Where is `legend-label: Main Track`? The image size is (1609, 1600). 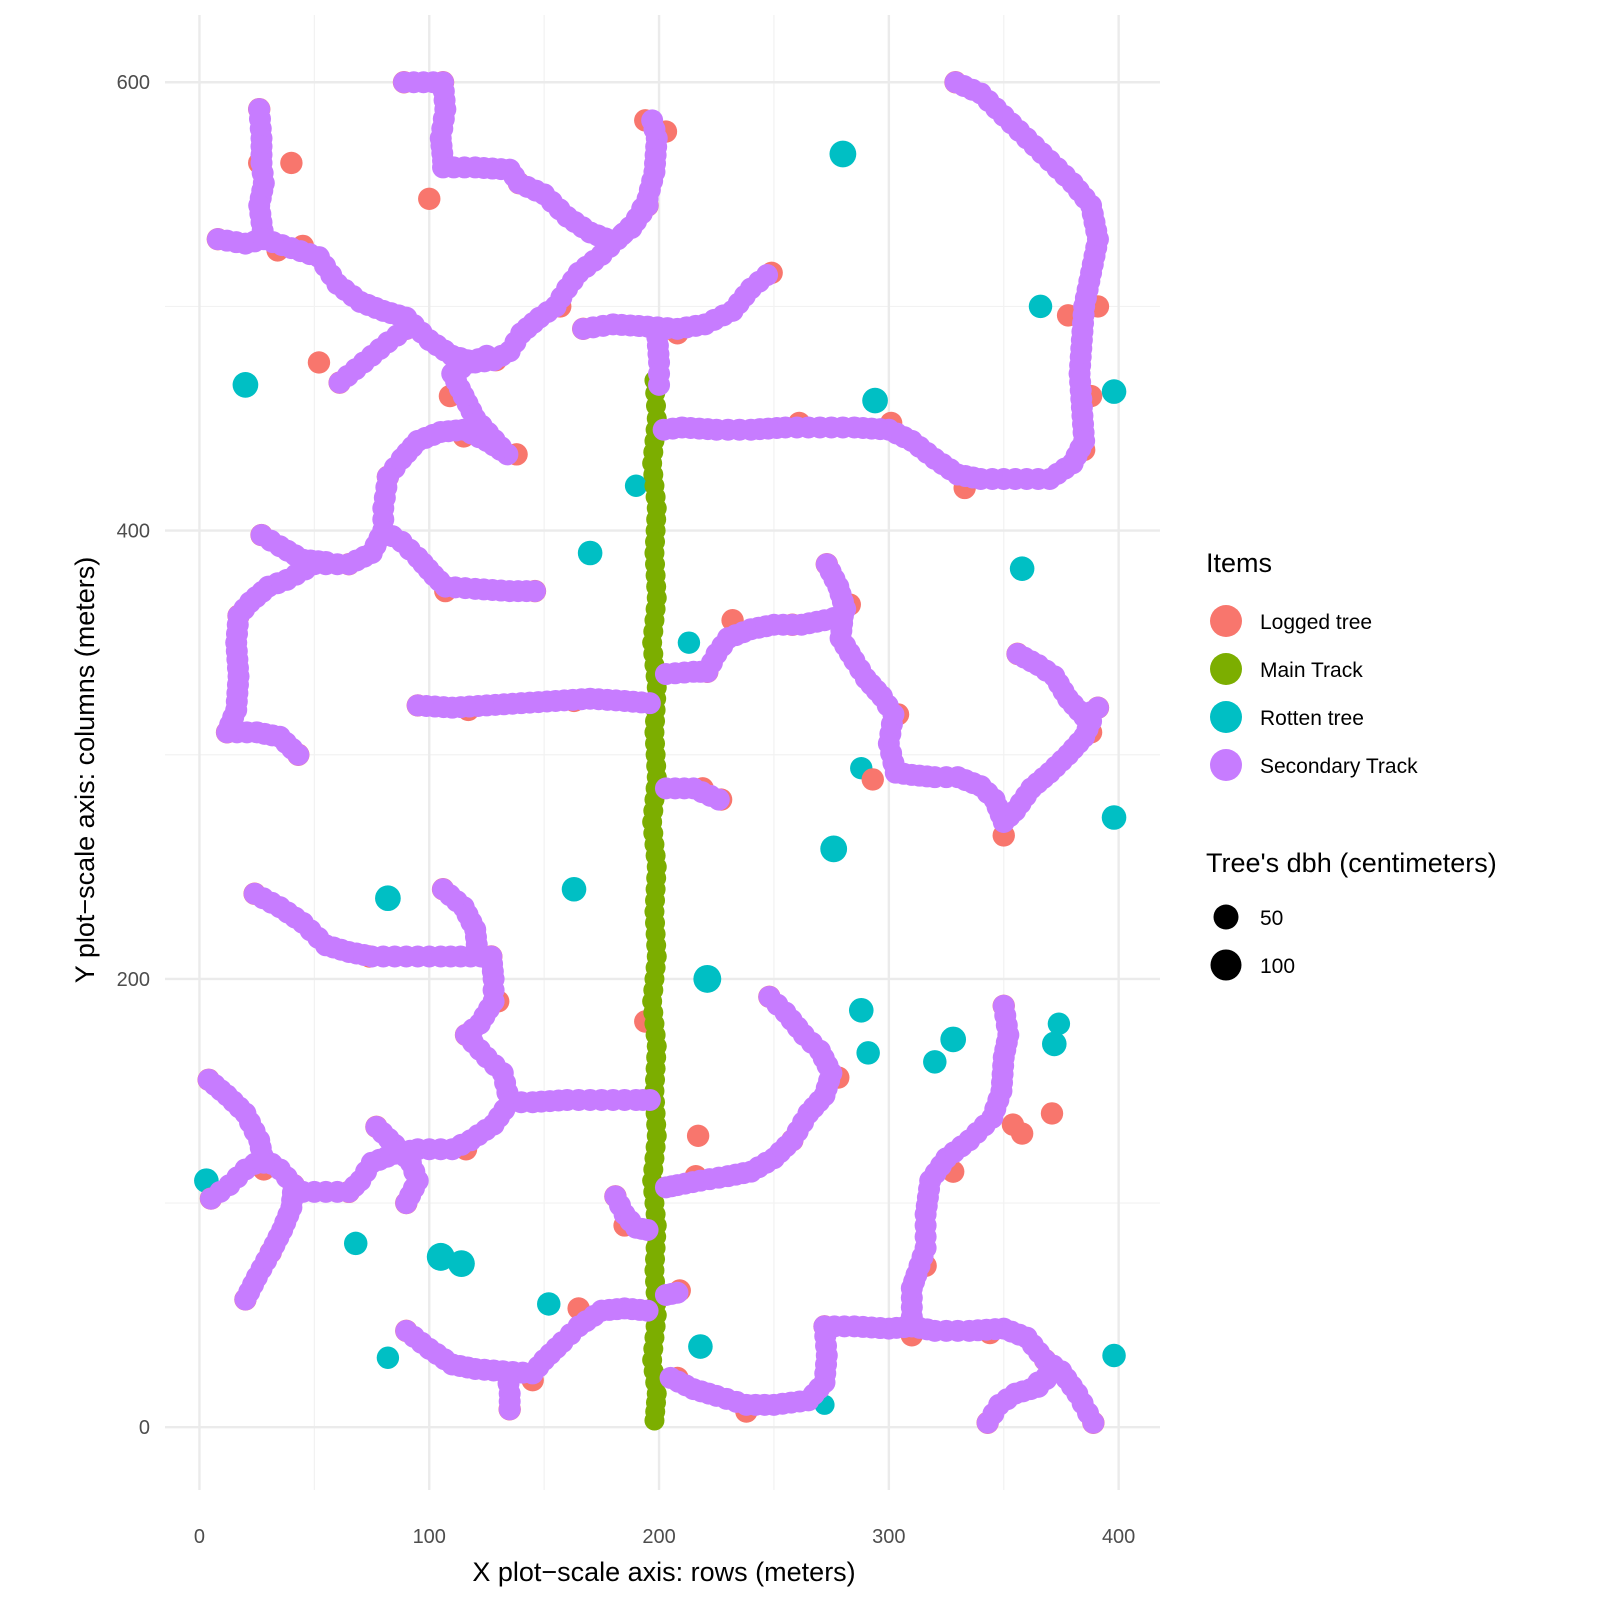 legend-label: Main Track is located at coordinates (1311, 670).